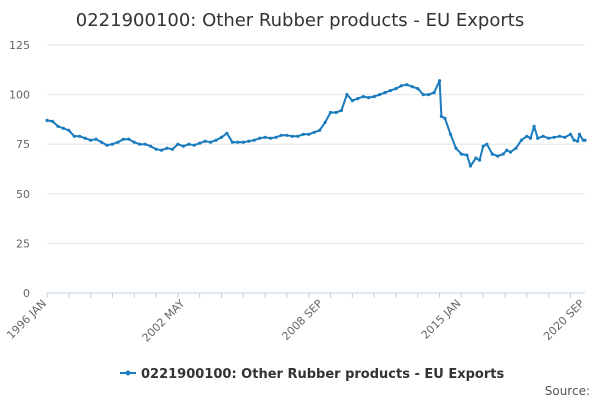 This screenshot has width=600, height=400. What do you see at coordinates (164, 321) in the screenshot?
I see `x-tick-label: 2002 MAY` at bounding box center [164, 321].